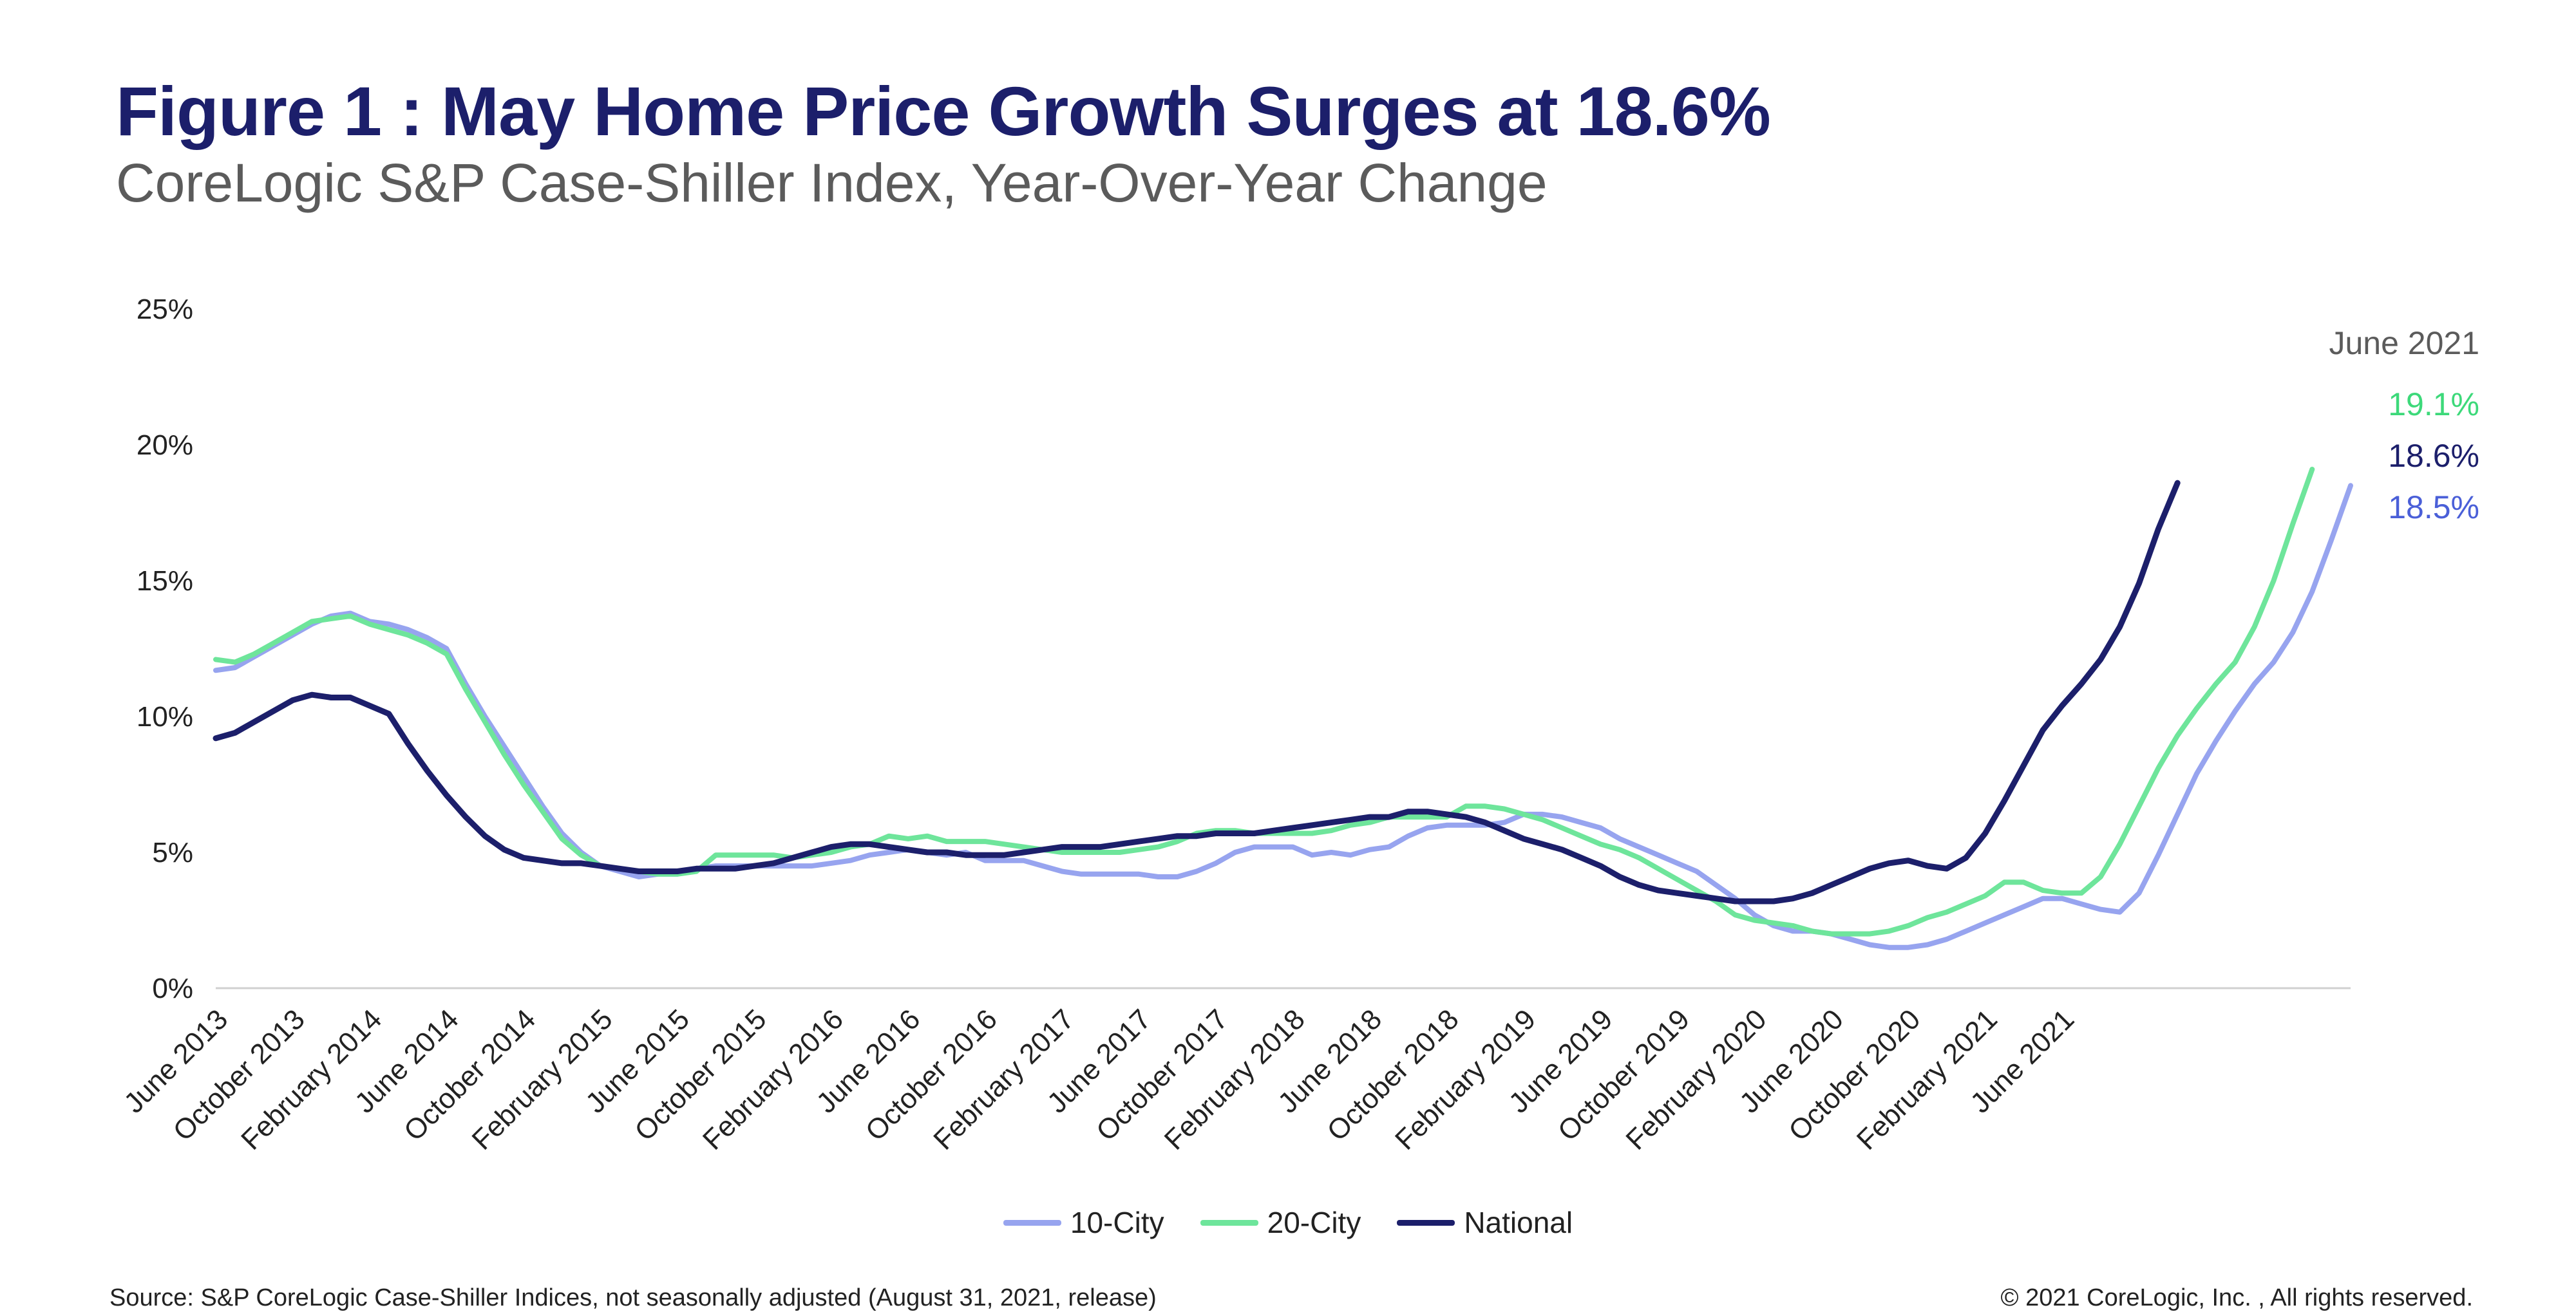 The image size is (2576, 1312). Describe the element at coordinates (700, 1075) in the screenshot. I see `x-tick-label: October 2015` at that location.